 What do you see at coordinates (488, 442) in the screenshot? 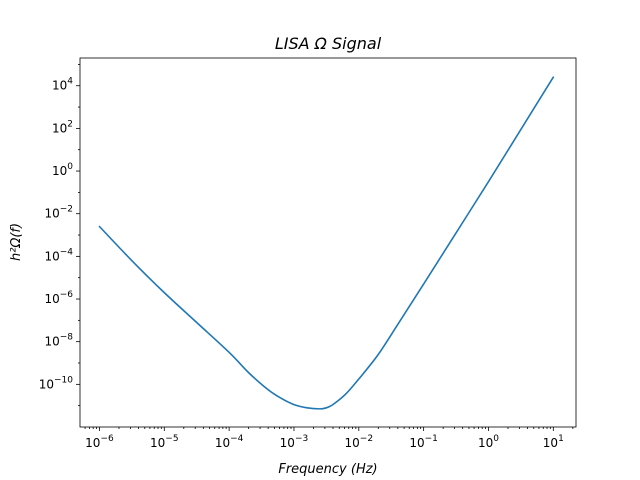
I see `x-tick-label: 10⁰` at bounding box center [488, 442].